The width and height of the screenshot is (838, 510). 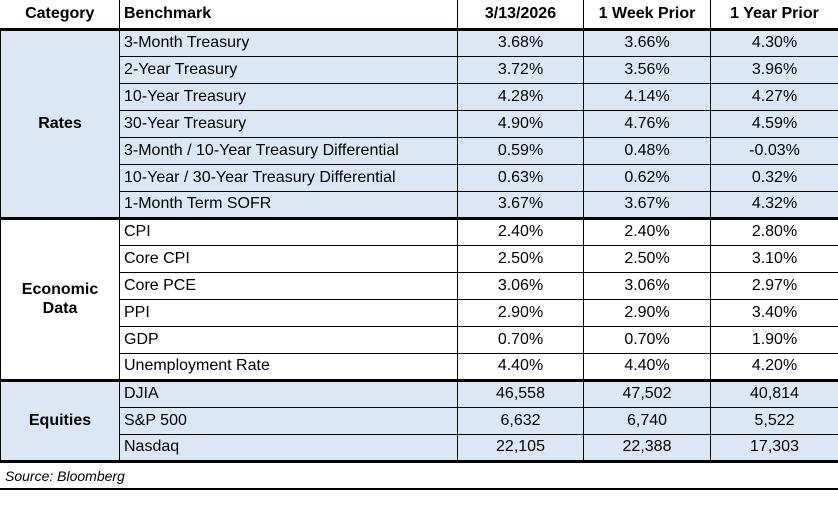 I want to click on value-cell-current: 6,632, so click(x=520, y=420).